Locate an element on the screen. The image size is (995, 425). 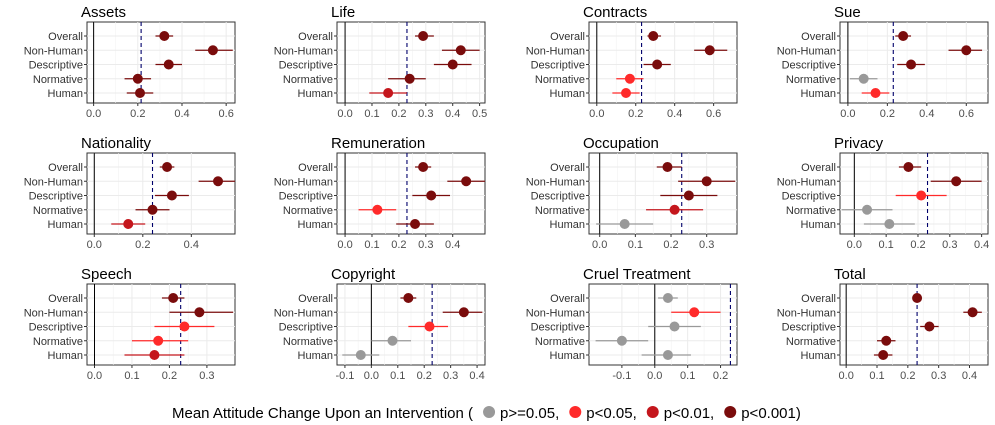
panel-title: Remuneration is located at coordinates (378, 143).